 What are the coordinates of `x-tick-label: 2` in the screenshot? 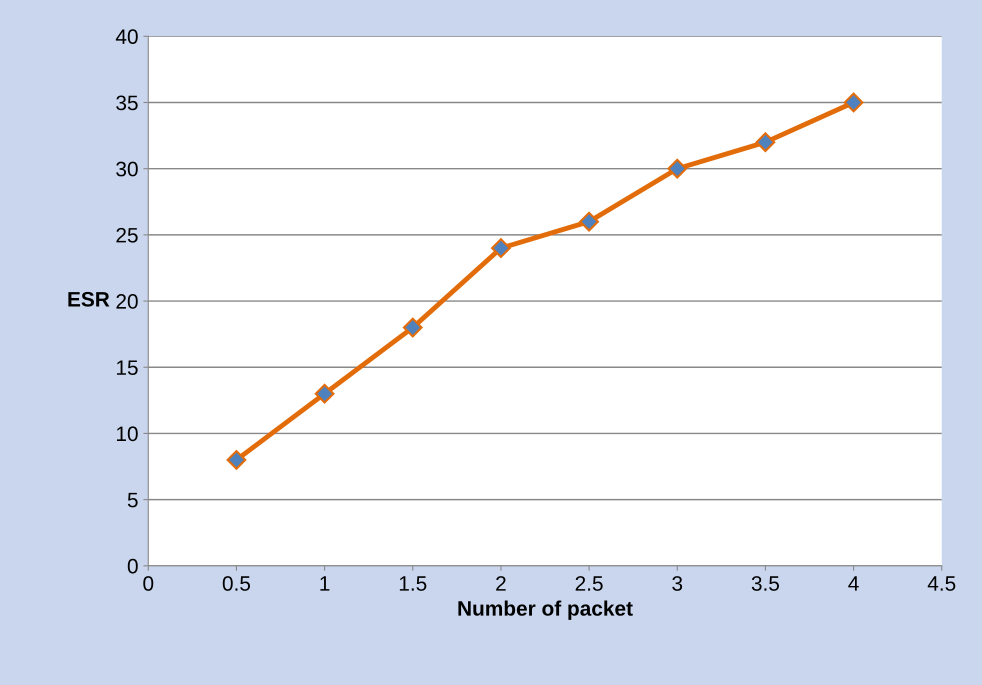 It's located at (501, 583).